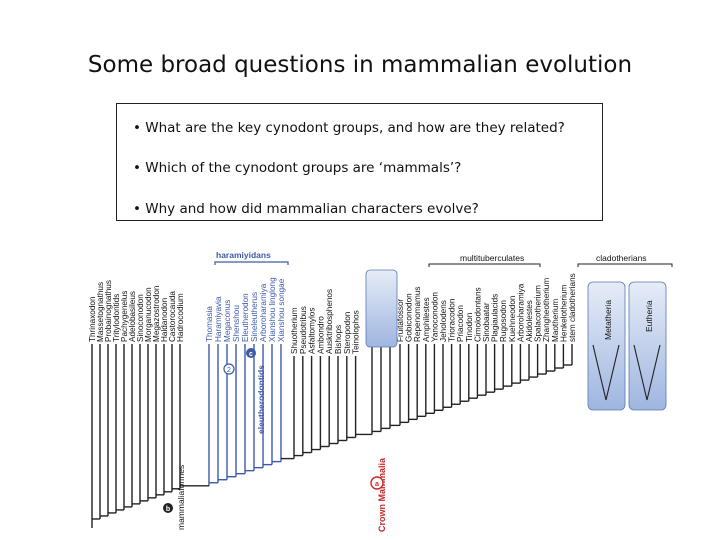 Image resolution: width=720 pixels, height=540 pixels. What do you see at coordinates (254, 317) in the screenshot?
I see `taxon-label: Sineleutherus` at bounding box center [254, 317].